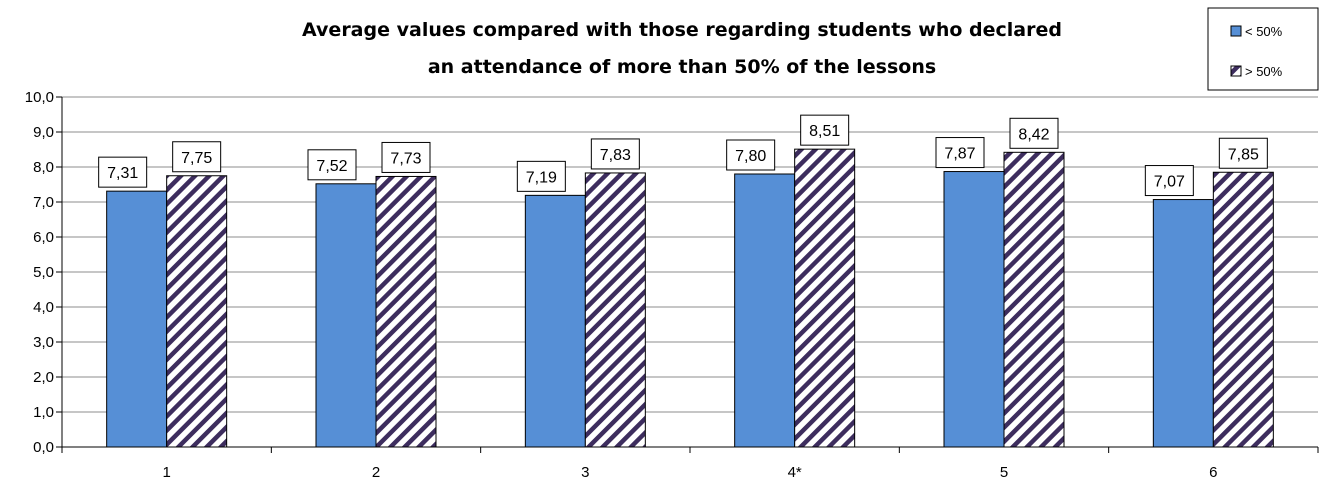  Describe the element at coordinates (1213, 472) in the screenshot. I see `x-tick-label: 6` at that location.